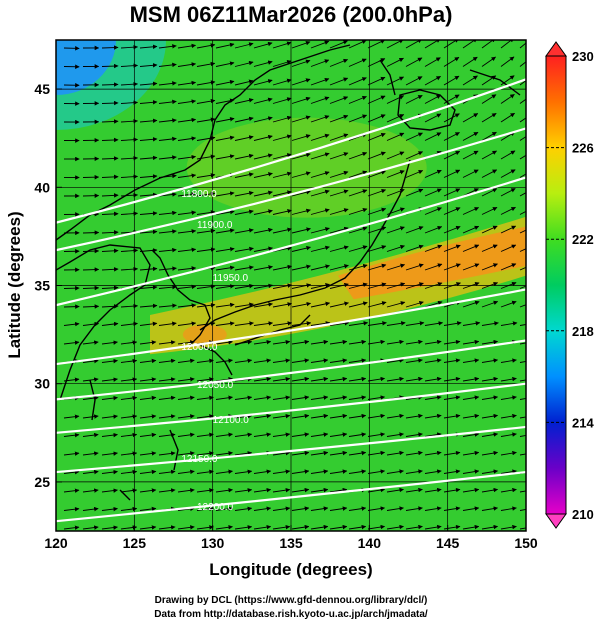  What do you see at coordinates (42, 187) in the screenshot?
I see `y-tick-label: 40` at bounding box center [42, 187].